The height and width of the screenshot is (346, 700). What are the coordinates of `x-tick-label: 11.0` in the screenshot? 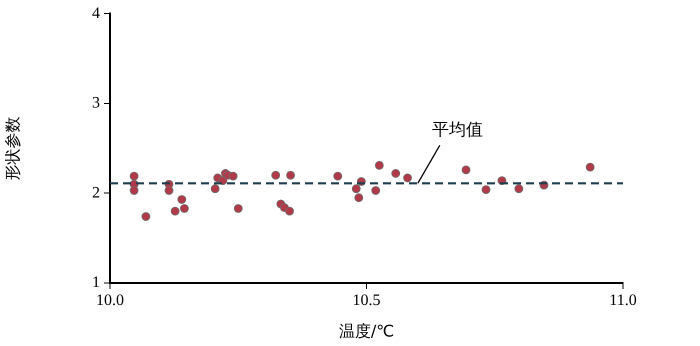 It's located at (623, 300).